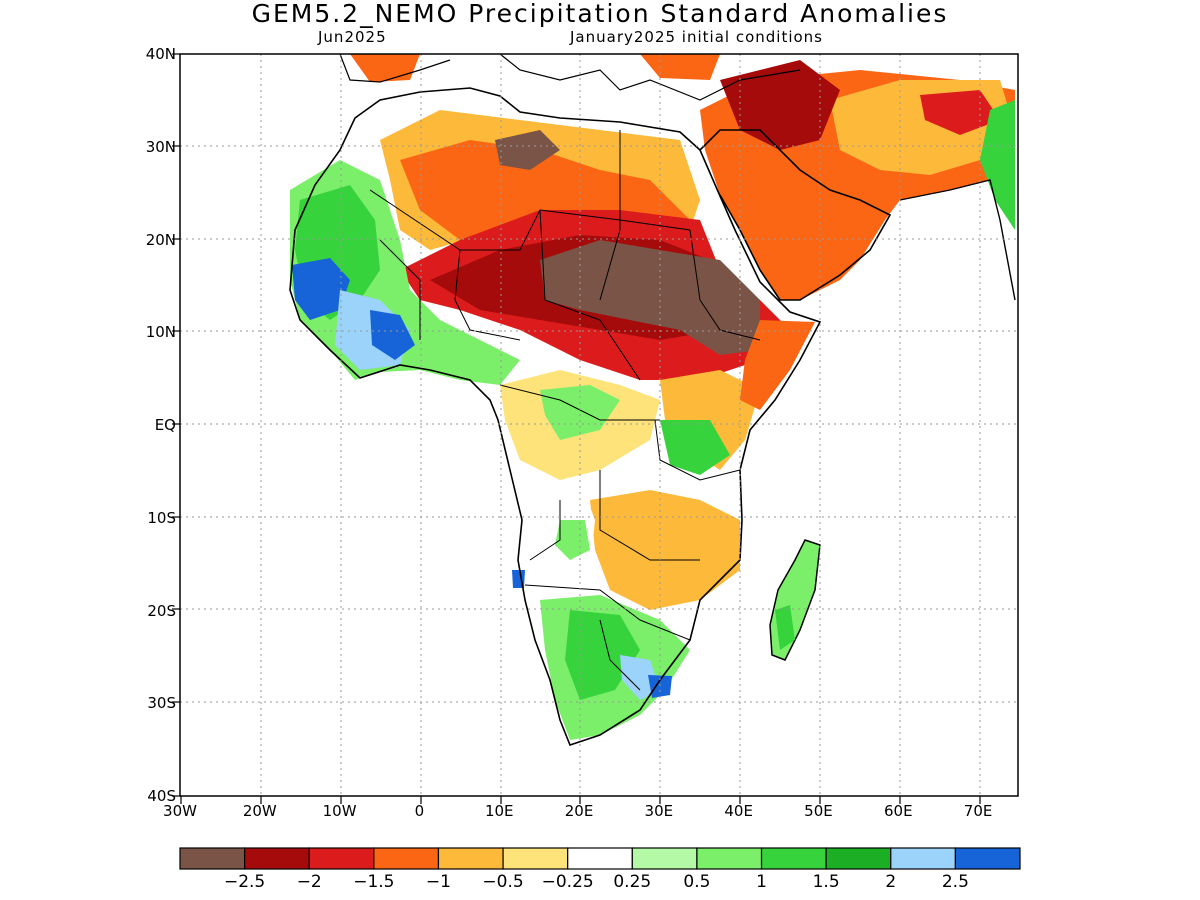 The width and height of the screenshot is (1200, 900). Describe the element at coordinates (385, 68) in the screenshot. I see `europe-orange` at that location.